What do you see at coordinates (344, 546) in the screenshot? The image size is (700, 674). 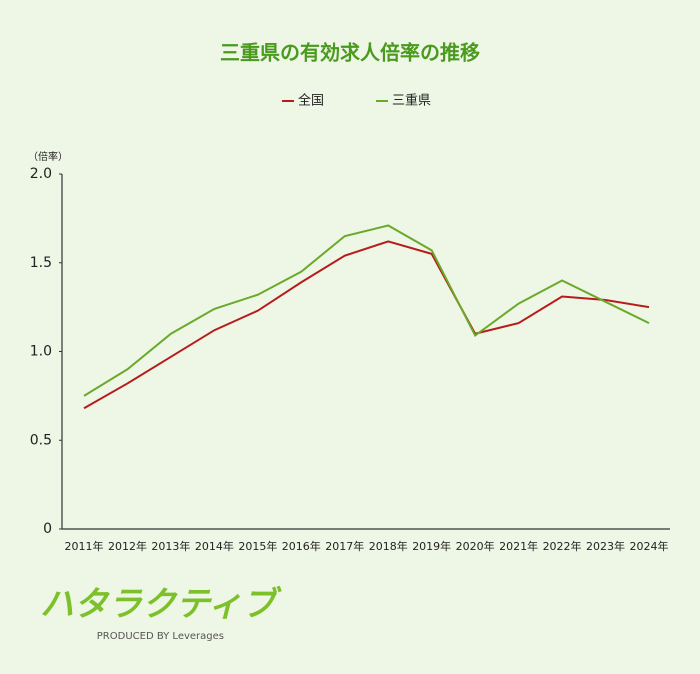 I see `x-tick-label: 2017年` at bounding box center [344, 546].